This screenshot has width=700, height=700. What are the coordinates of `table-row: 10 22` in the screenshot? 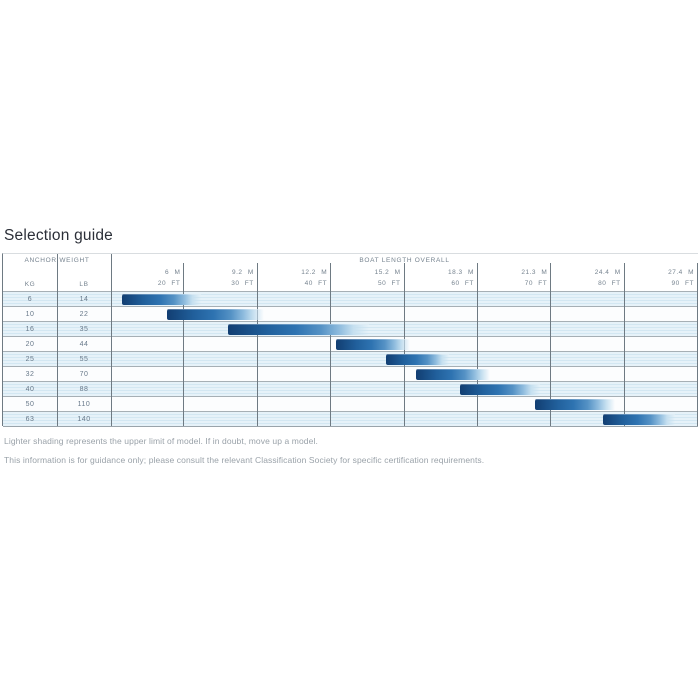 It's located at (350, 313).